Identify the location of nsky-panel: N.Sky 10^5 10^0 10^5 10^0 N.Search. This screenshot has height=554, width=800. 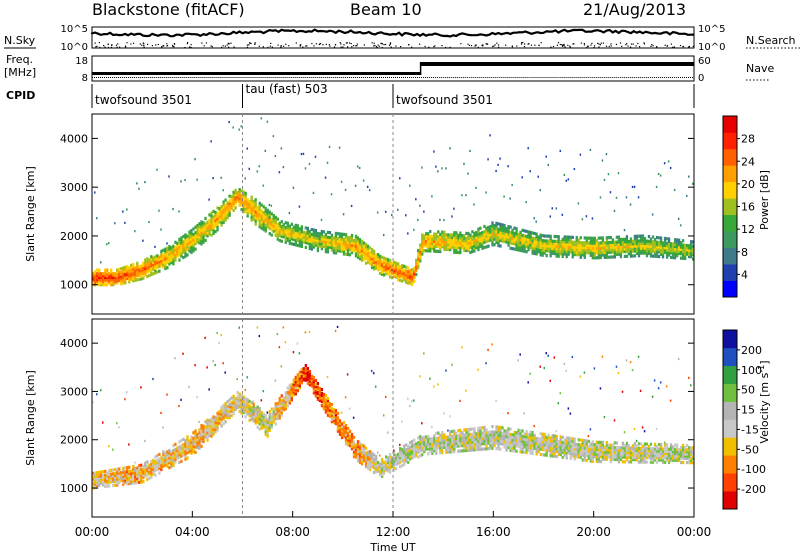
(402, 38).